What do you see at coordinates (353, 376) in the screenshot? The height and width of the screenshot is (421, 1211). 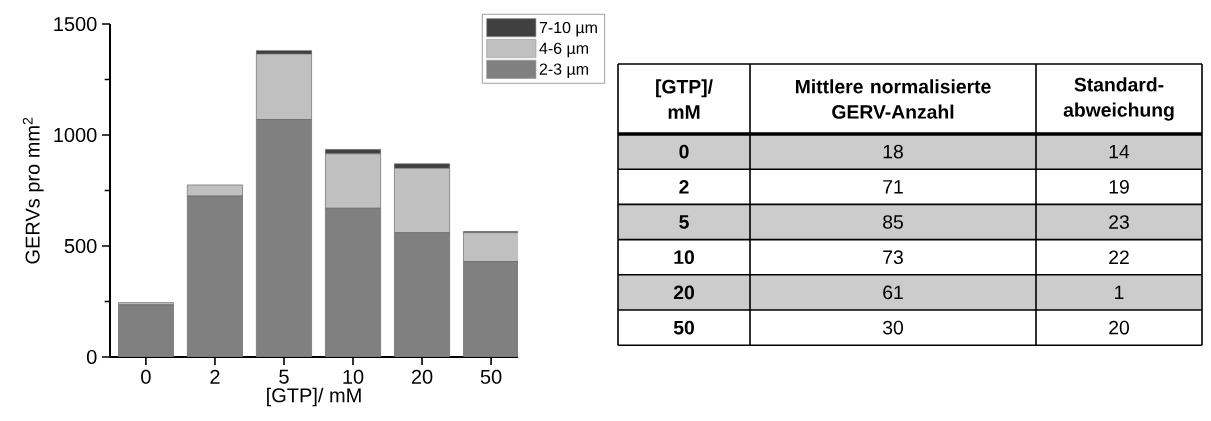 I see `x-tick-label: 10` at bounding box center [353, 376].